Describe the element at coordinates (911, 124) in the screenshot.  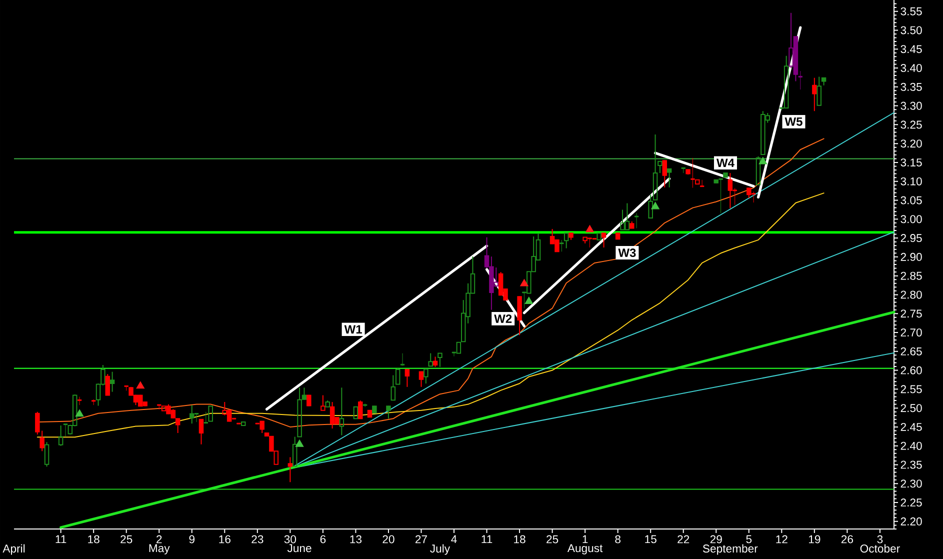
I see `y-tick-label: 3.25` at that location.